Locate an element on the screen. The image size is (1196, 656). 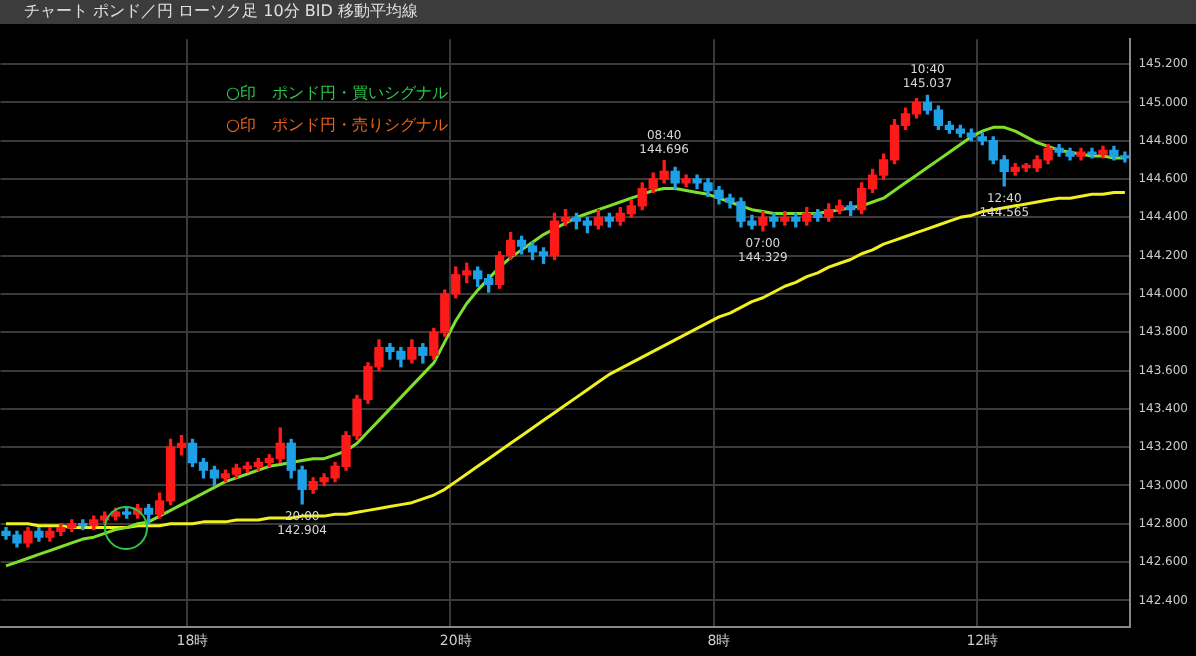
chart-title: チャート ポンド／円 ローソク足 10分 BID 移動平均線 is located at coordinates (598, 12).